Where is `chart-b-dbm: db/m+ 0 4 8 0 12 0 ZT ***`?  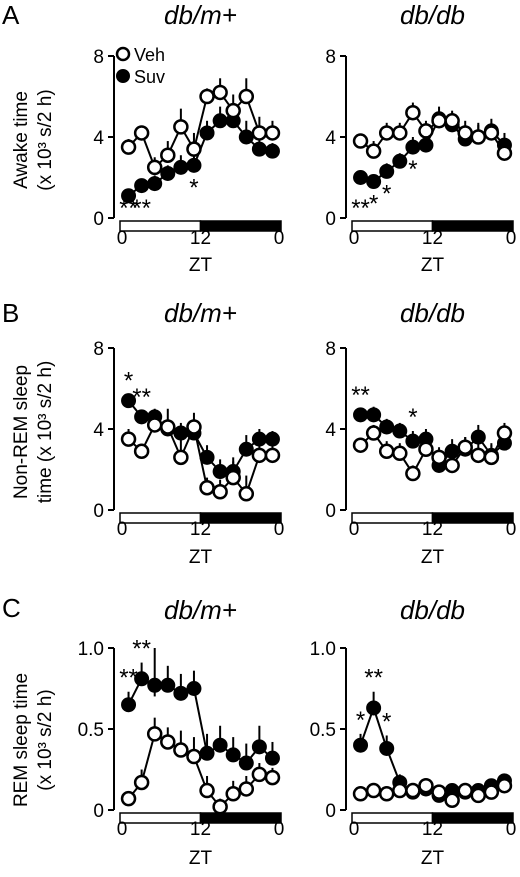
chart-b-dbm: db/m+ 0 4 8 0 12 0 ZT *** is located at coordinates (188, 433).